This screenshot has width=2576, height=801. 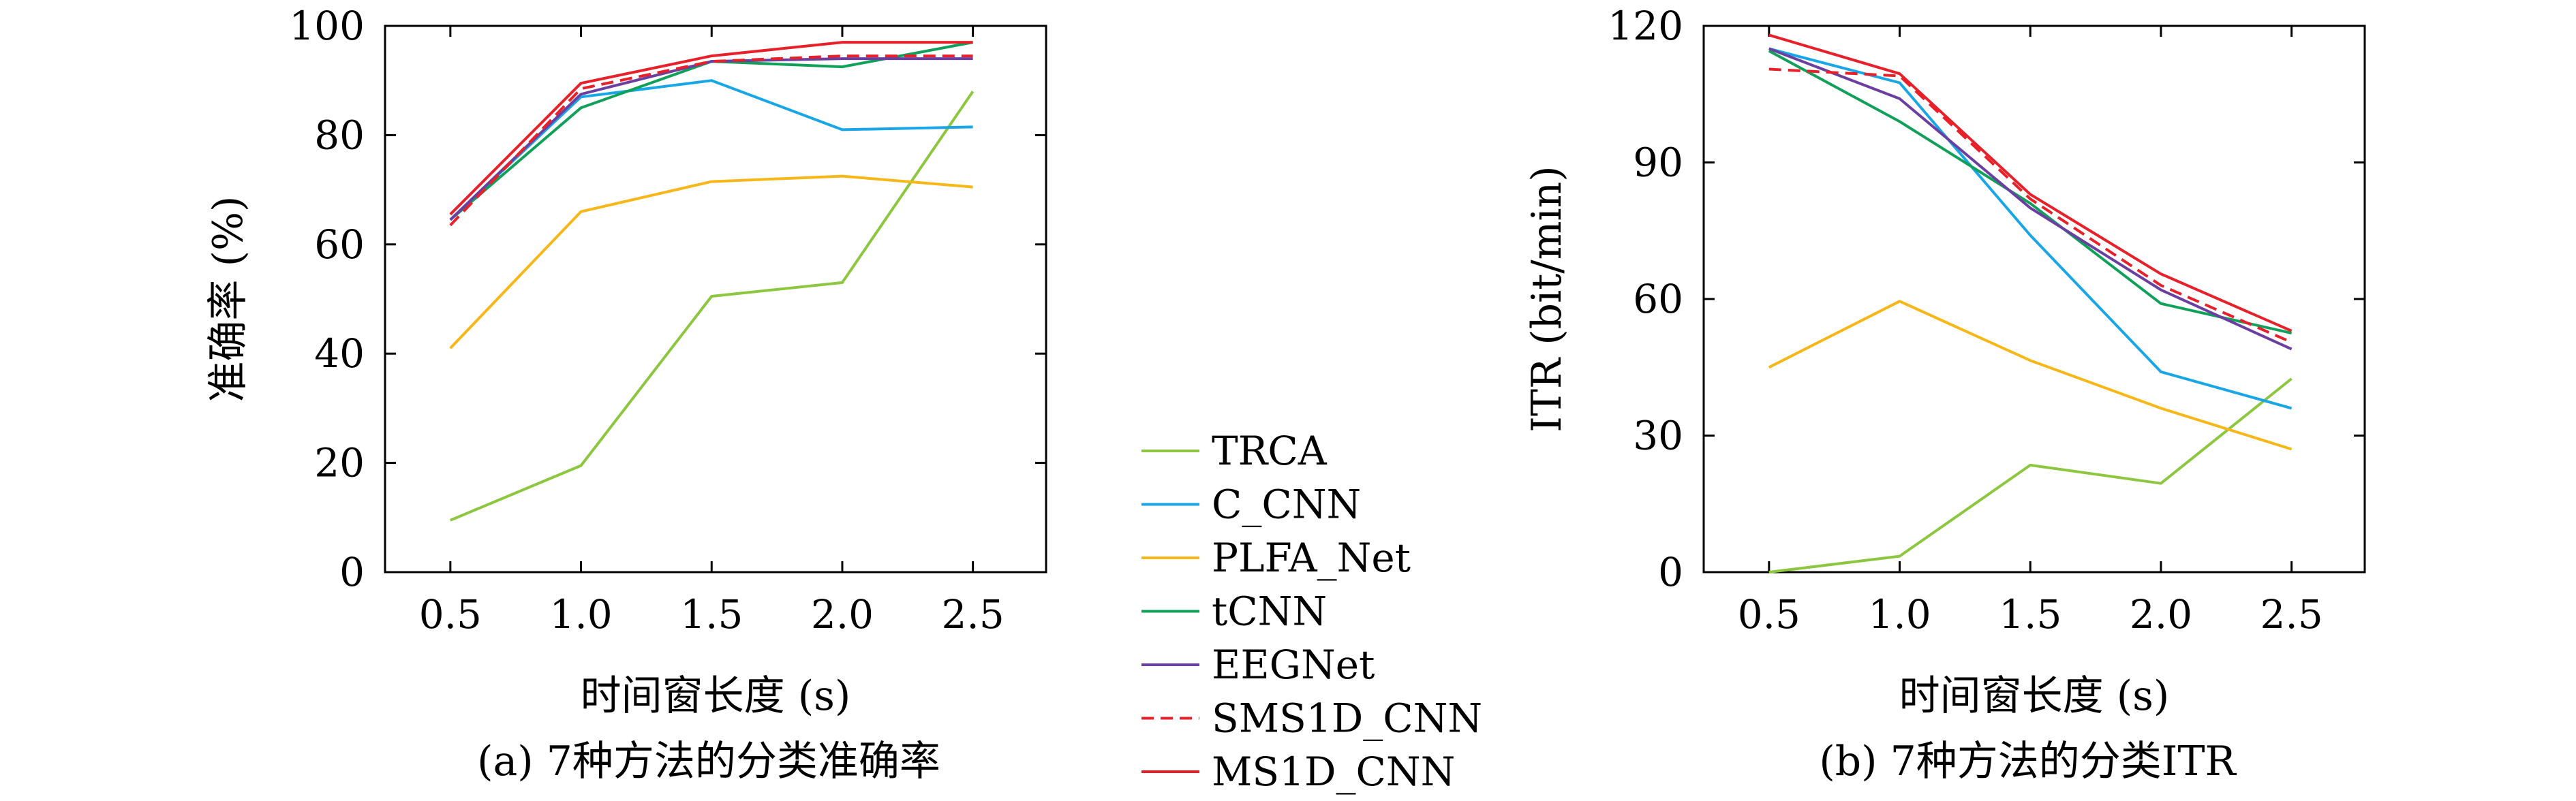 What do you see at coordinates (1645, 26) in the screenshot?
I see `y-tick-label-b-4: 120` at bounding box center [1645, 26].